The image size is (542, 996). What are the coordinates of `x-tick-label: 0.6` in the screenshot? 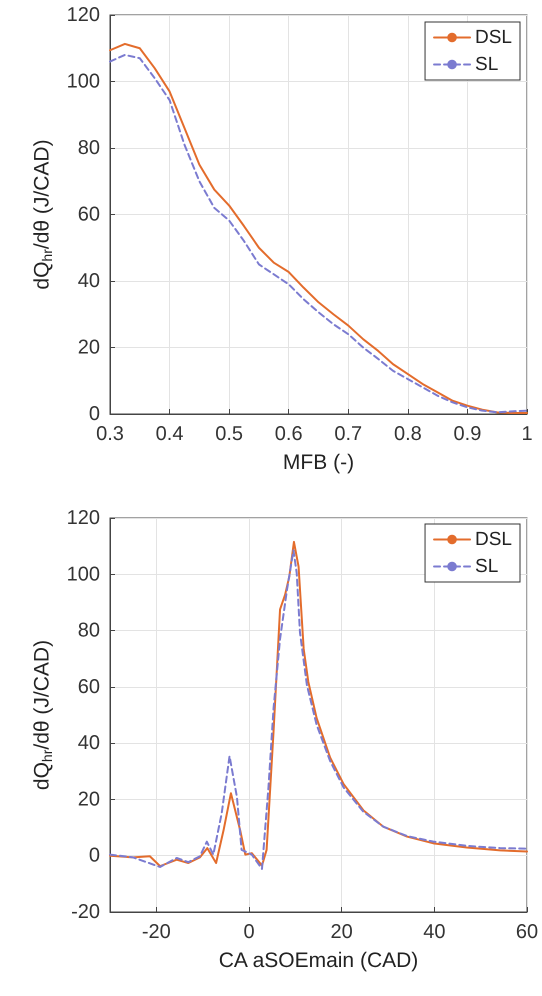 It's located at (288, 434).